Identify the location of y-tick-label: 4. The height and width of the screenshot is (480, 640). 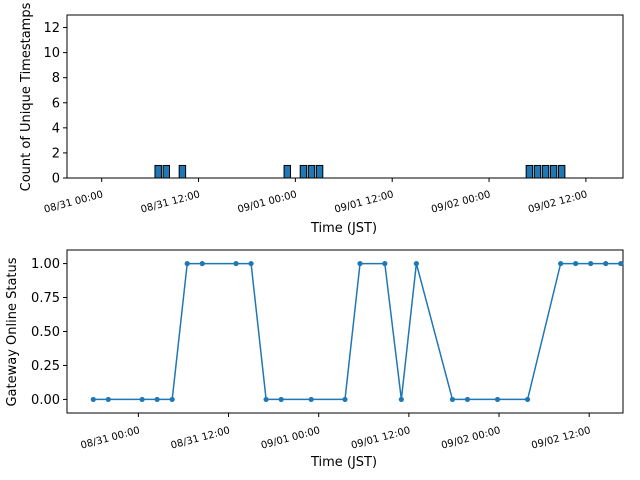
(56, 128).